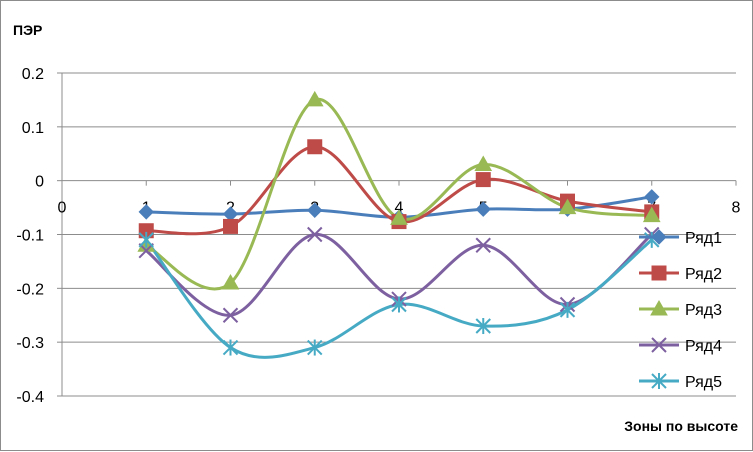 This screenshot has height=452, width=753. Describe the element at coordinates (703, 274) in the screenshot. I see `legend-label: Ряд2` at that location.